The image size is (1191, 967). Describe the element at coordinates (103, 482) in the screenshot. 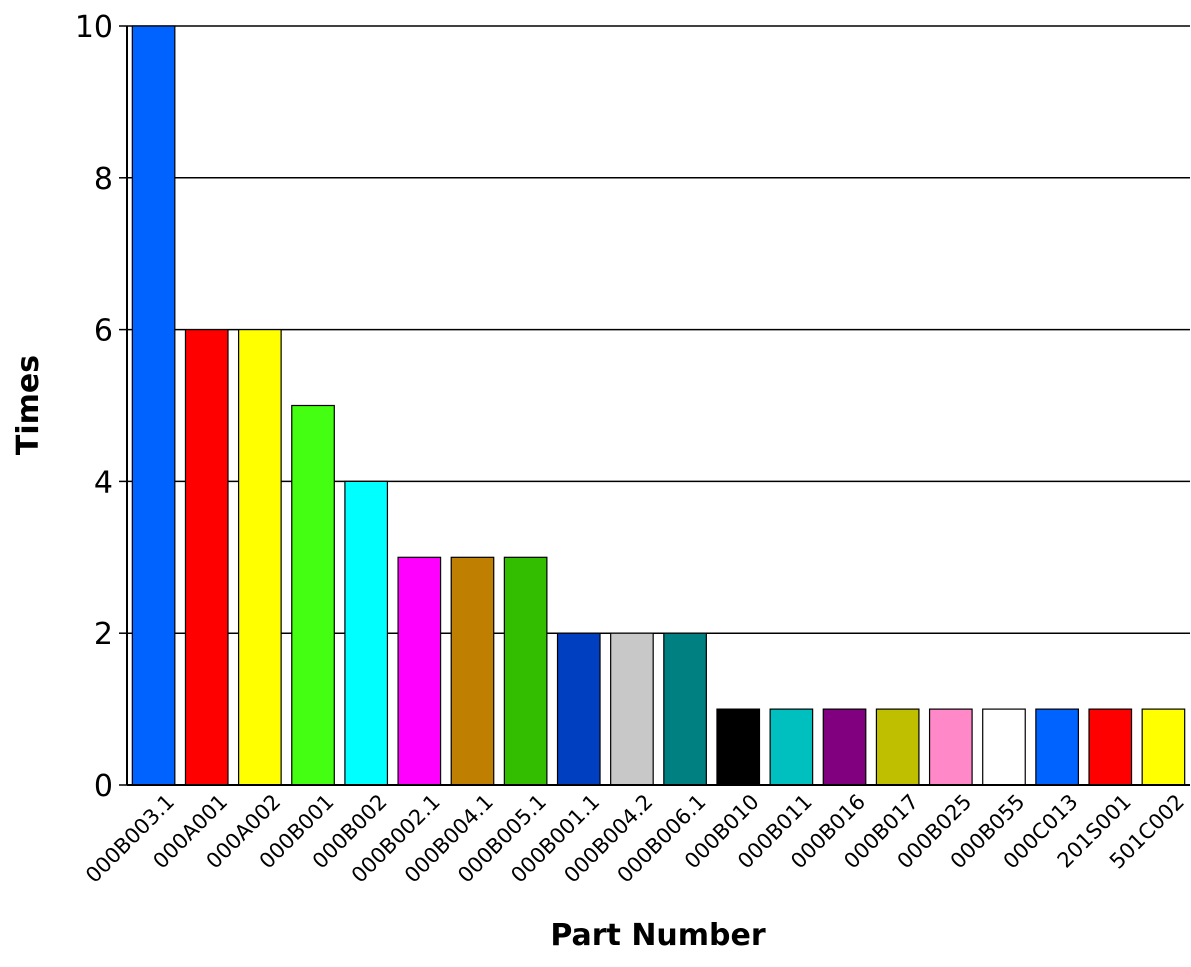

I see `y-tick-label: 4` at that location.